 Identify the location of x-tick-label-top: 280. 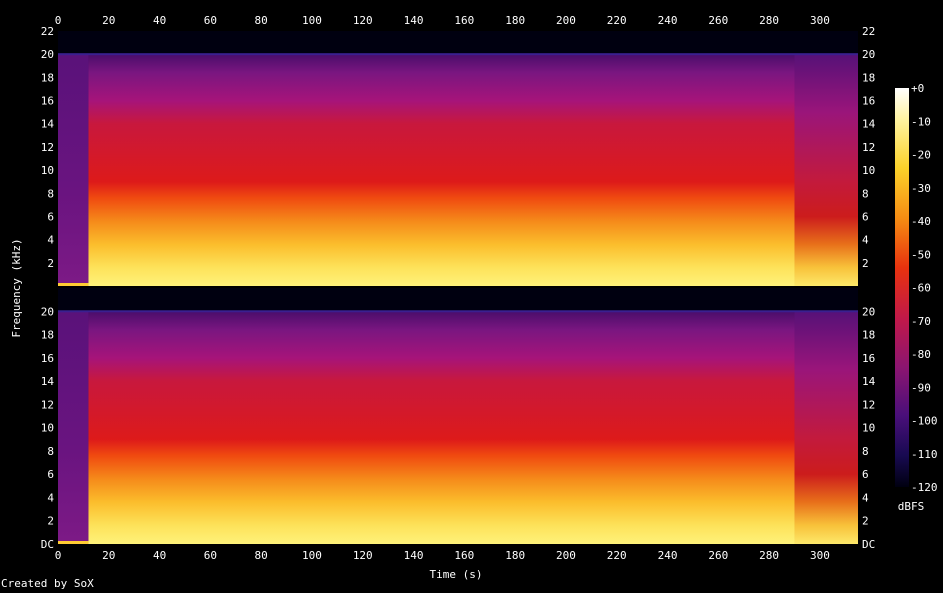
(769, 20).